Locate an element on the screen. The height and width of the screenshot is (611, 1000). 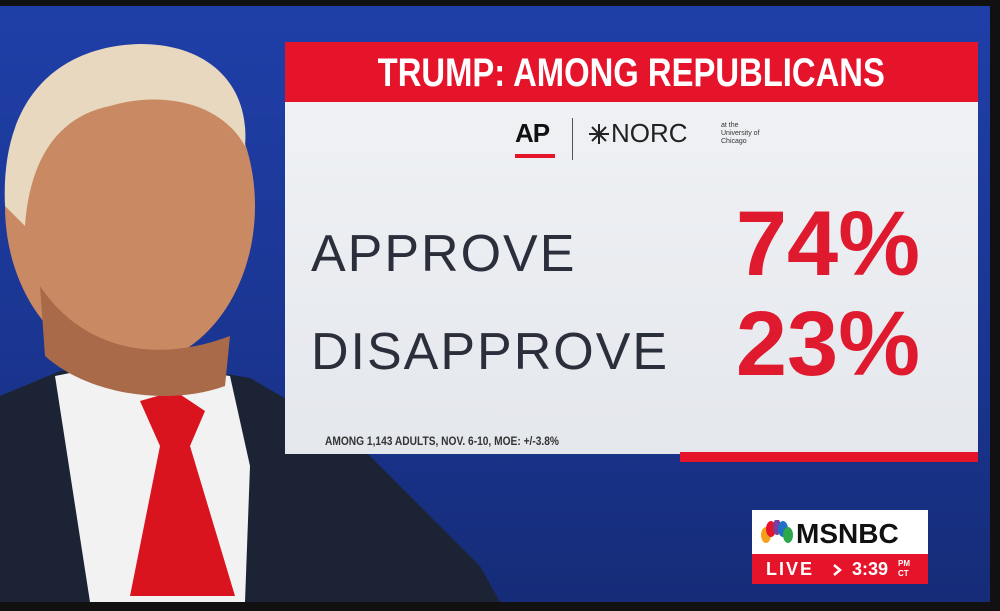
live: LIVE is located at coordinates (790, 569).